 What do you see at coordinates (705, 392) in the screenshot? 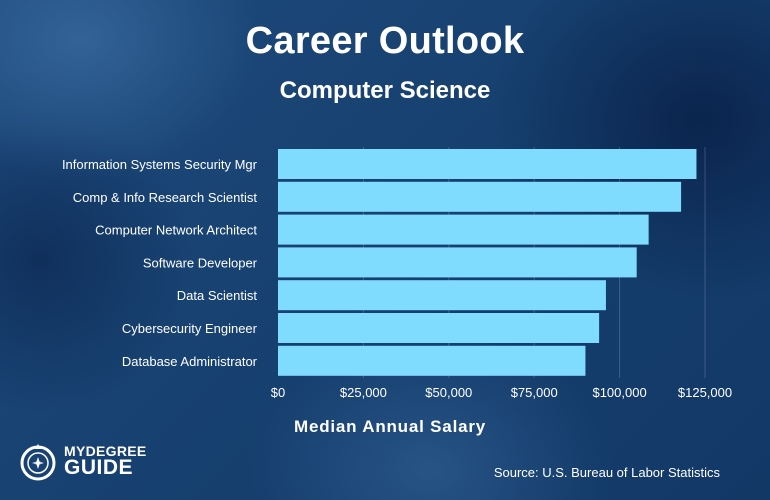
I see `x-tick-label: $125,000` at bounding box center [705, 392].